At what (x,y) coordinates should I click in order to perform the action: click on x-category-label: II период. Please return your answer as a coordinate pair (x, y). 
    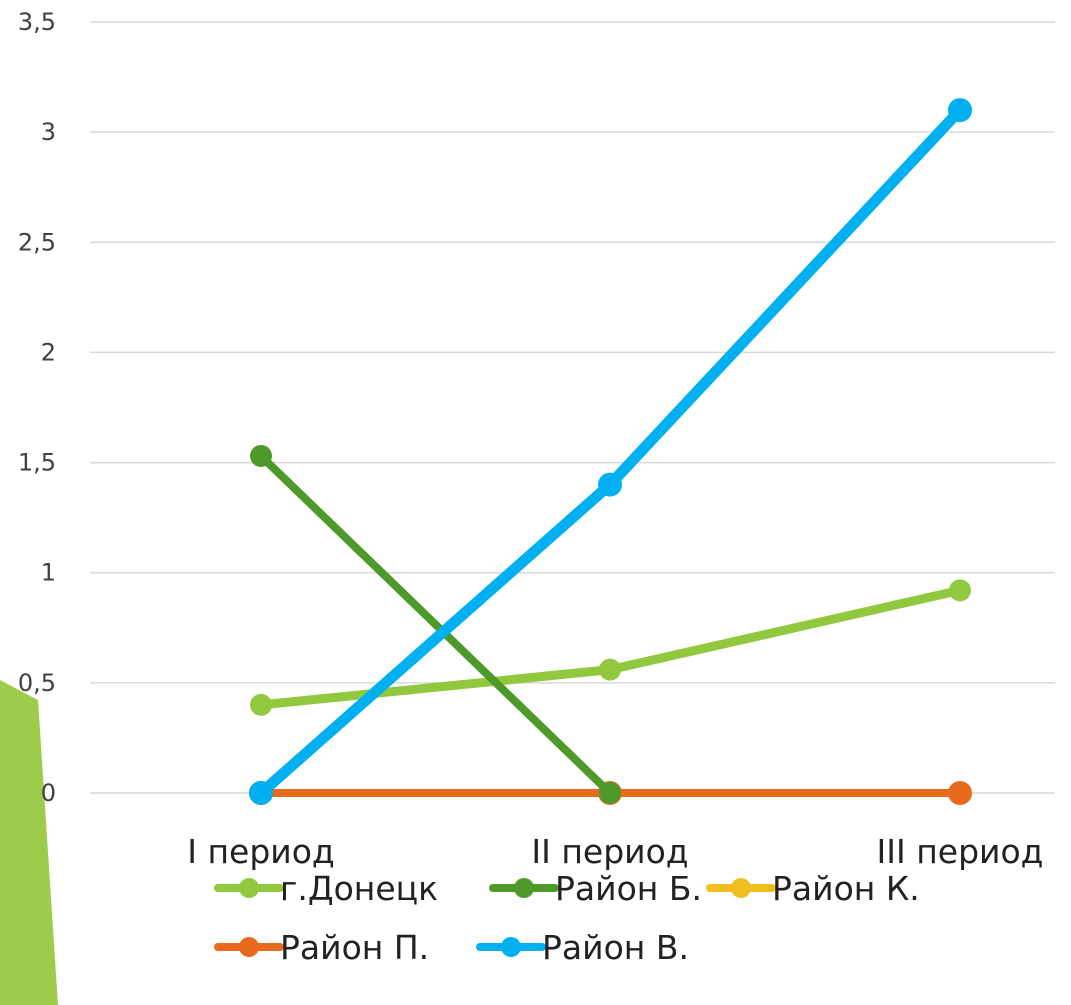
    Looking at the image, I should click on (609, 851).